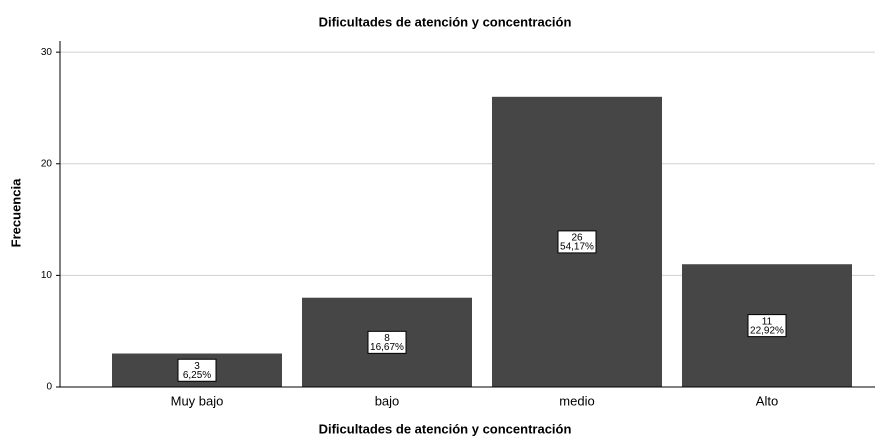  I want to click on y-tick-label: 0, so click(49, 387).